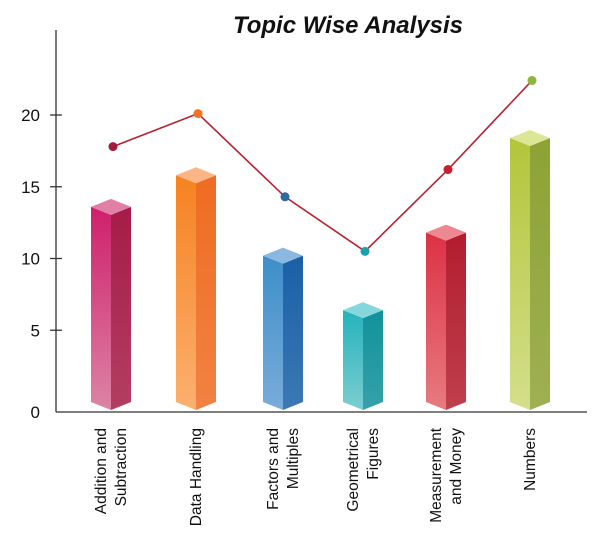 This screenshot has width=597, height=554. I want to click on y-ticks: 0 5 10 15 20, so click(41, 264).